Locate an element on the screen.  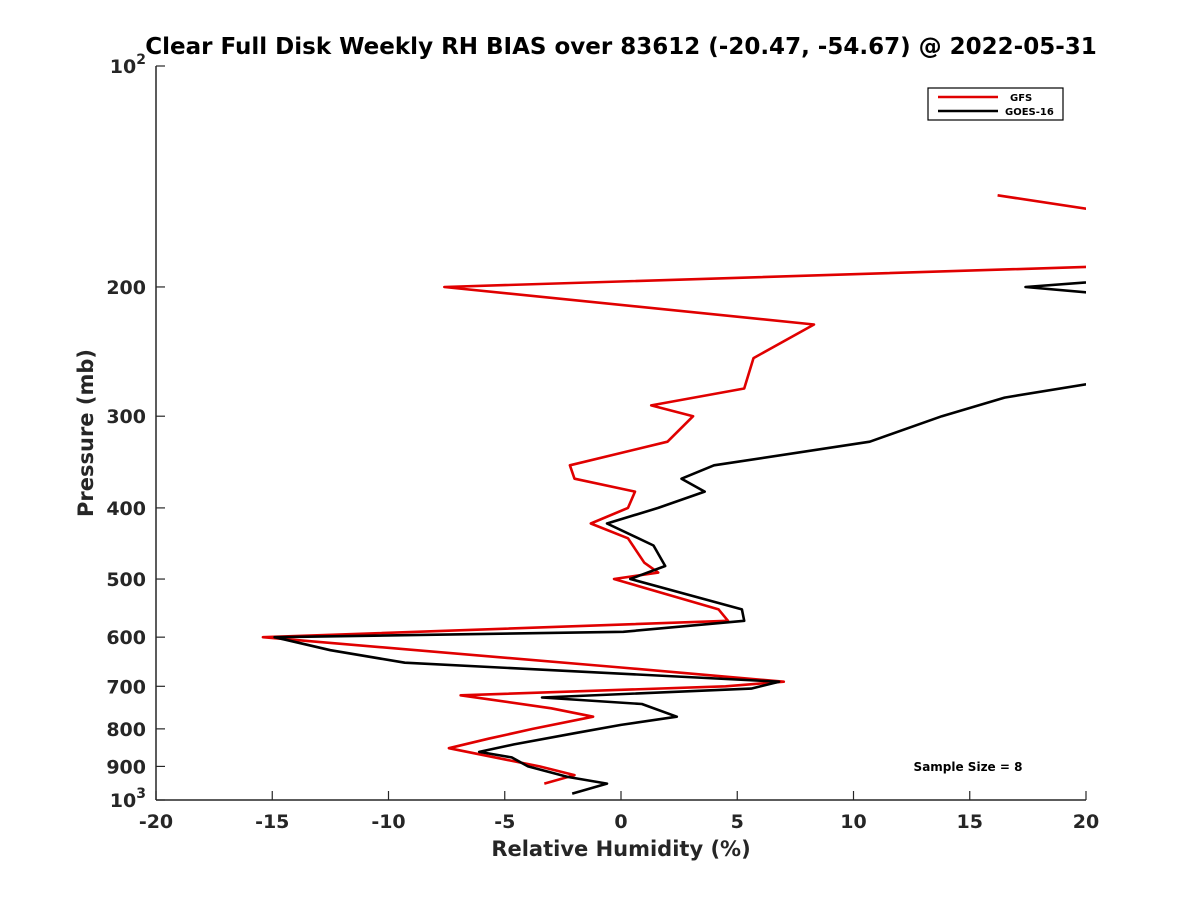
y-decade-label: 102 is located at coordinates (128, 65).